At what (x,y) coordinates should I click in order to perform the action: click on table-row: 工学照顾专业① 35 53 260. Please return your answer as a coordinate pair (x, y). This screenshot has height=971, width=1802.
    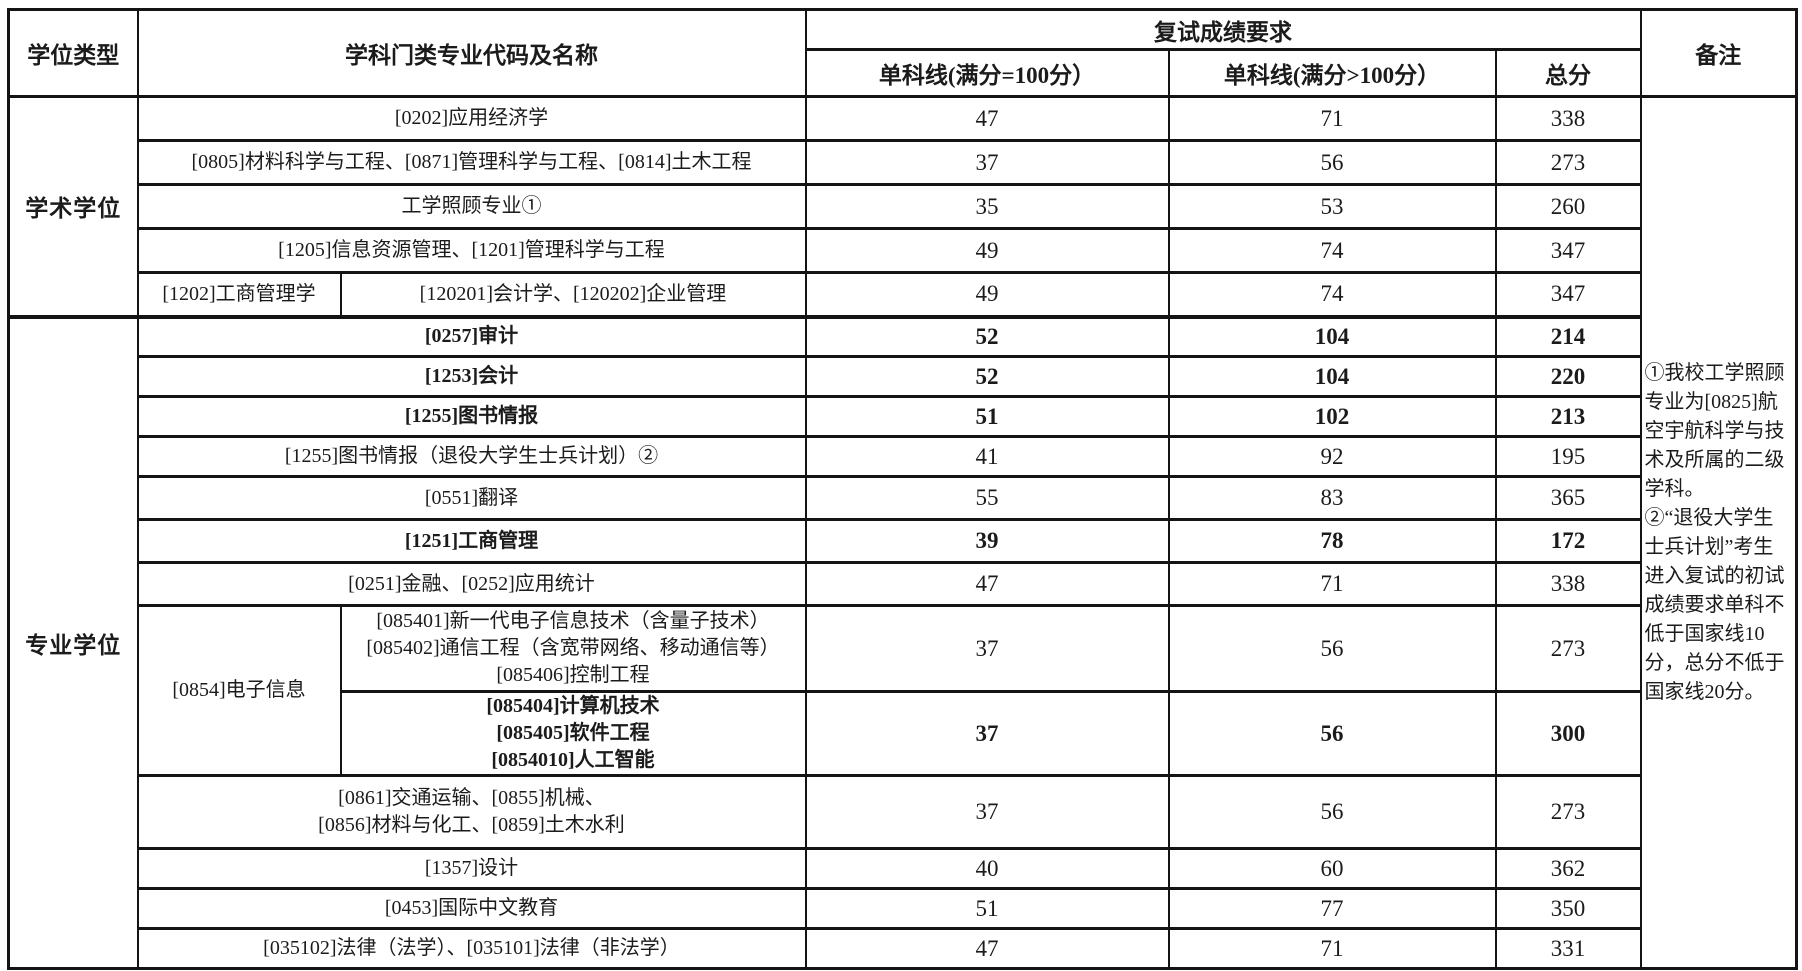
    Looking at the image, I should click on (903, 206).